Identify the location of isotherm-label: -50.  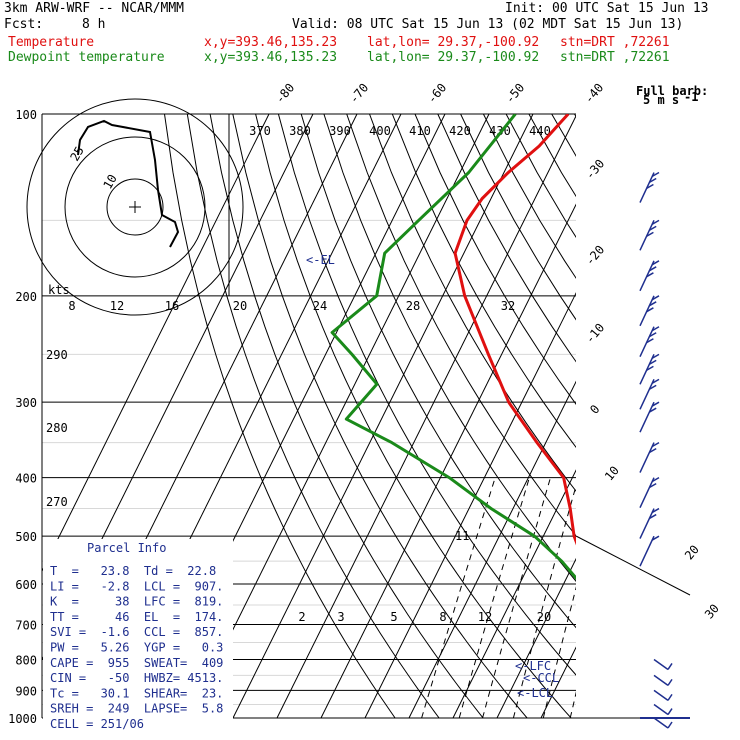
(515, 94).